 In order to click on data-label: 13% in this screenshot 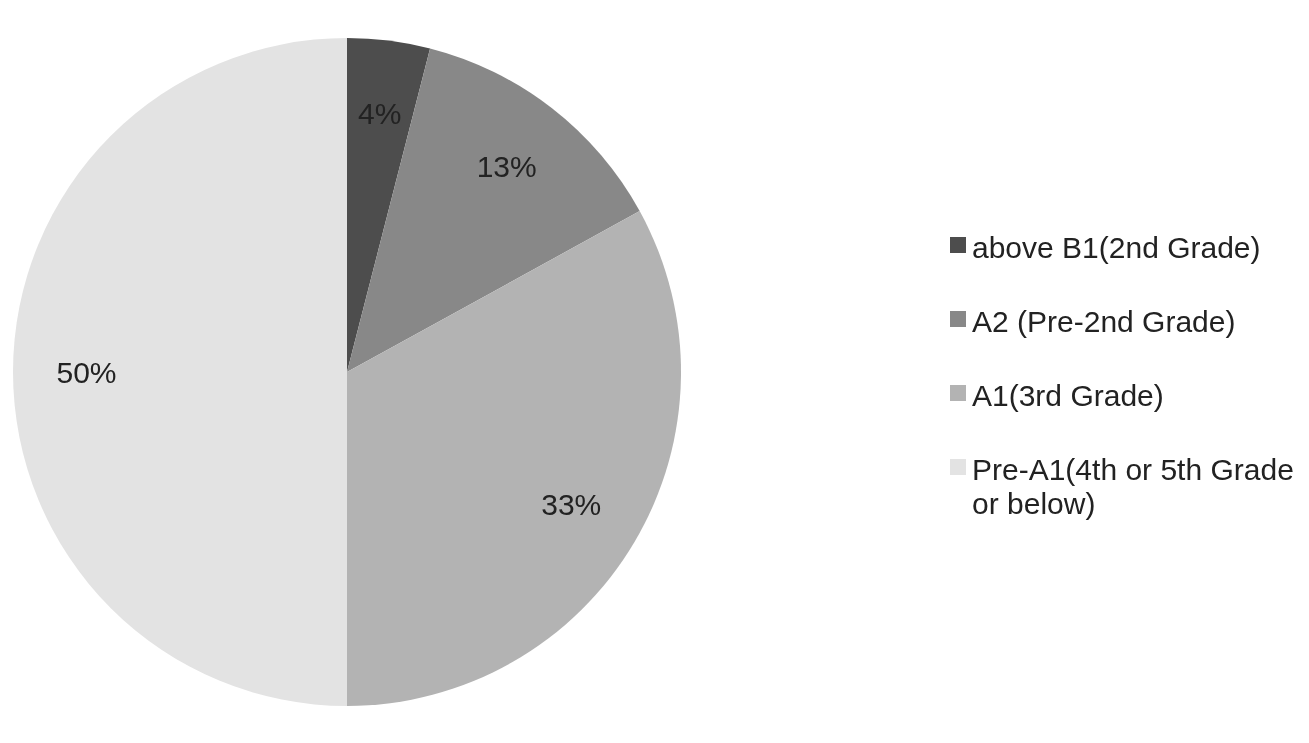, I will do `click(506, 166)`.